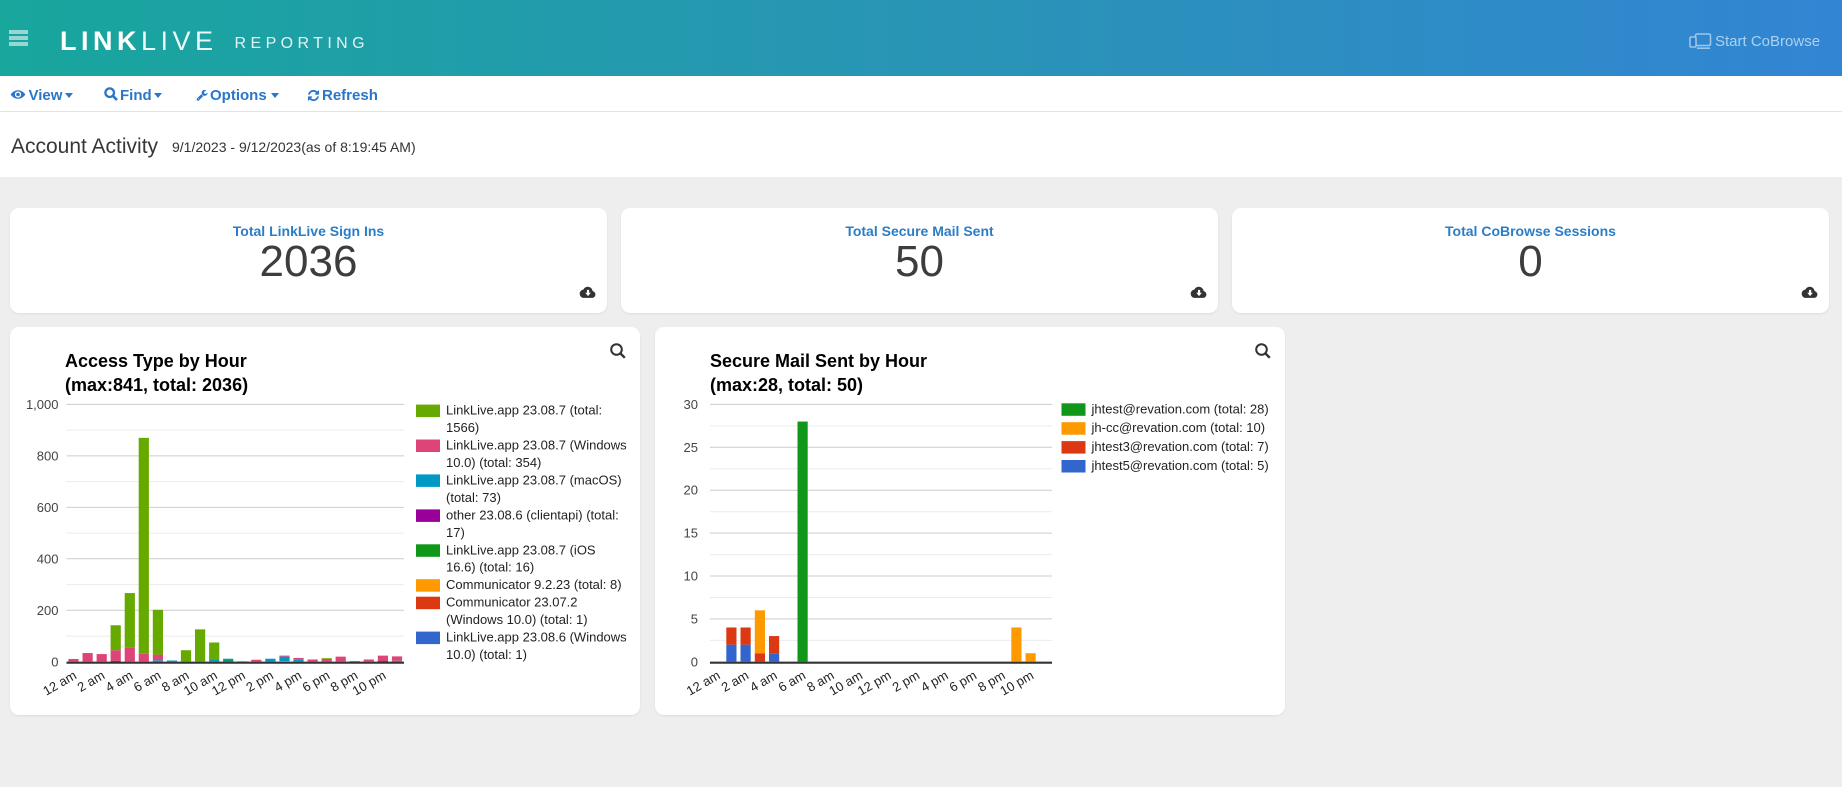 The width and height of the screenshot is (1842, 787). What do you see at coordinates (524, 410) in the screenshot?
I see `svg-text: LinkLive.app 23.08.7 (total:` at bounding box center [524, 410].